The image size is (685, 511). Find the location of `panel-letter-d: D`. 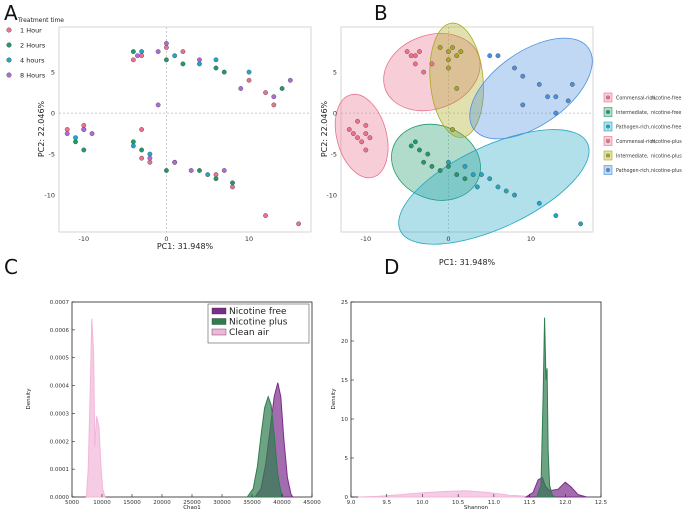

panel-letter-d: D is located at coordinates (391, 267).